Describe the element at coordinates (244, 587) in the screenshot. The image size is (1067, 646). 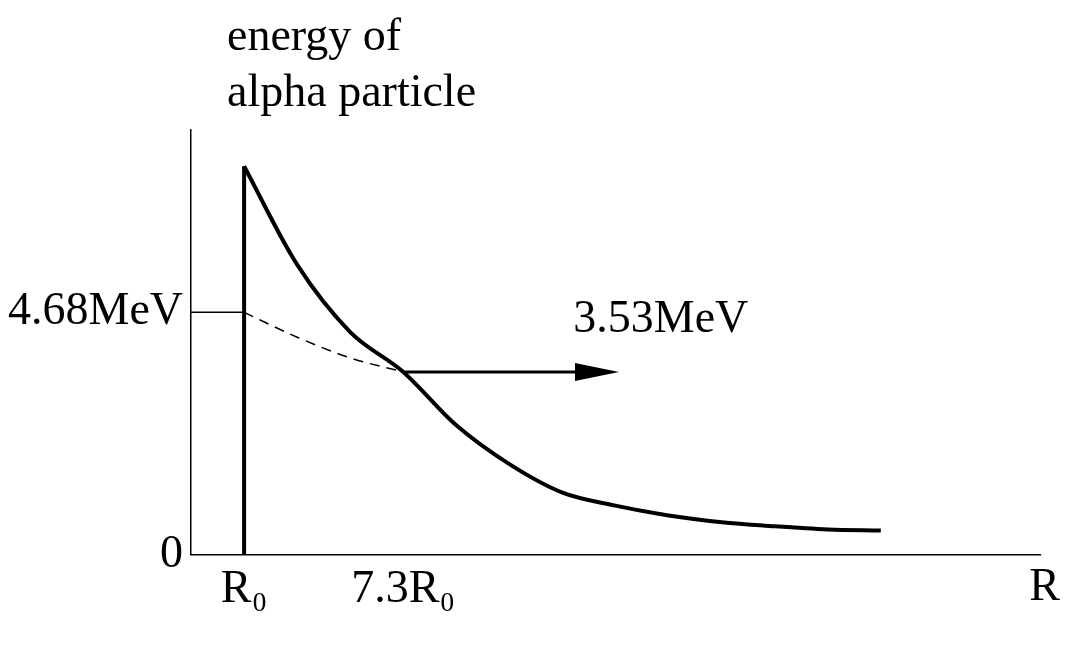
I see `x-tick-label: R₀` at that location.